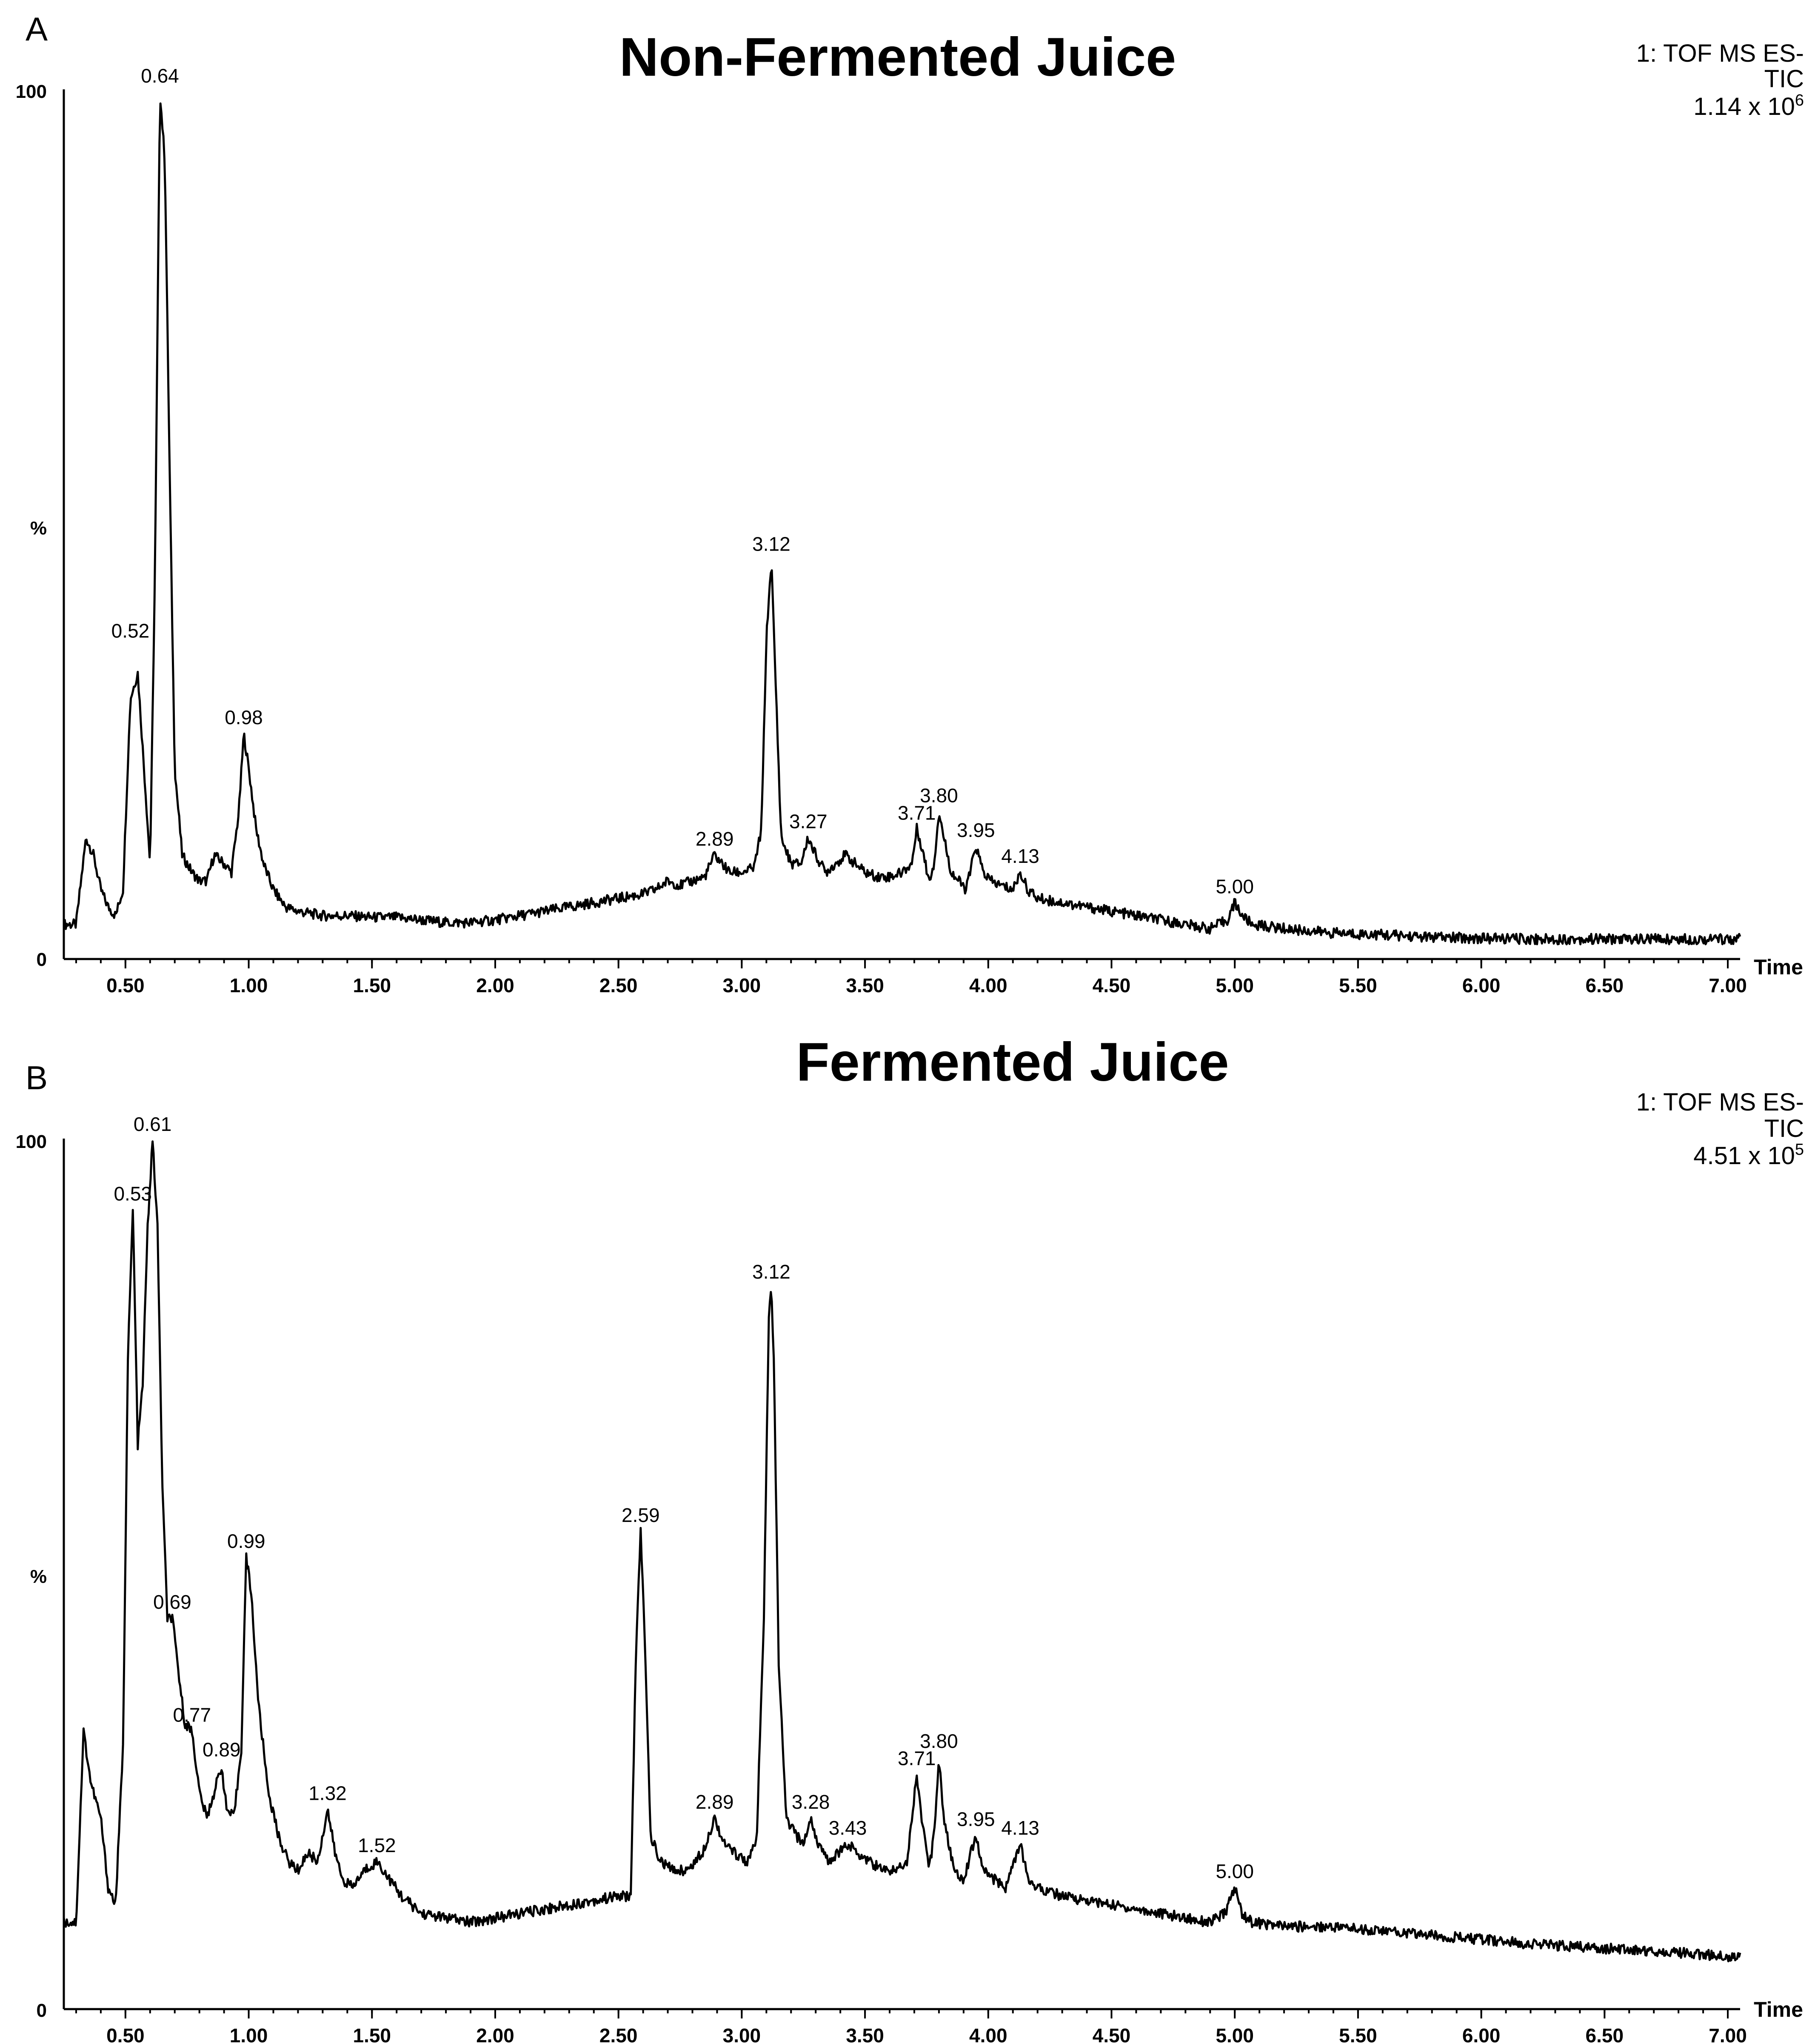 The width and height of the screenshot is (1815, 2044). I want to click on peak-label: 0.64, so click(160, 76).